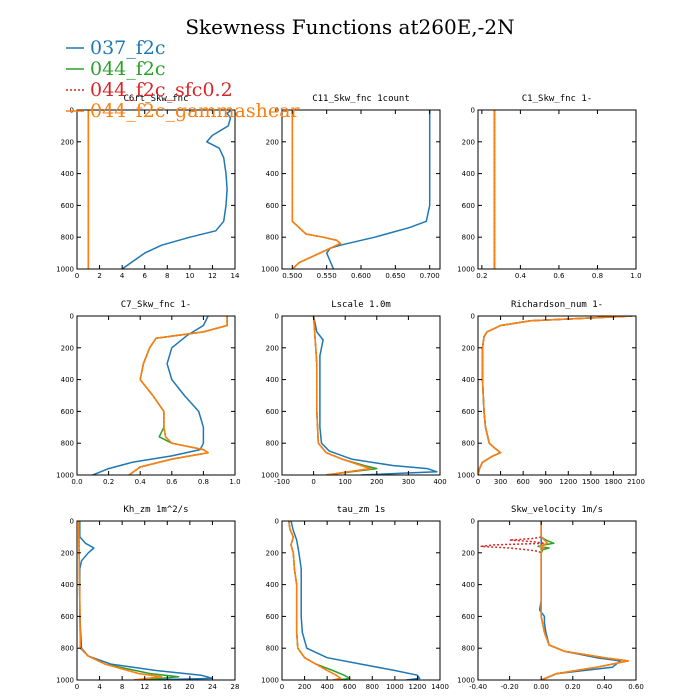 The width and height of the screenshot is (700, 700). What do you see at coordinates (326, 687) in the screenshot?
I see `x-tick-label: 400` at bounding box center [326, 687].